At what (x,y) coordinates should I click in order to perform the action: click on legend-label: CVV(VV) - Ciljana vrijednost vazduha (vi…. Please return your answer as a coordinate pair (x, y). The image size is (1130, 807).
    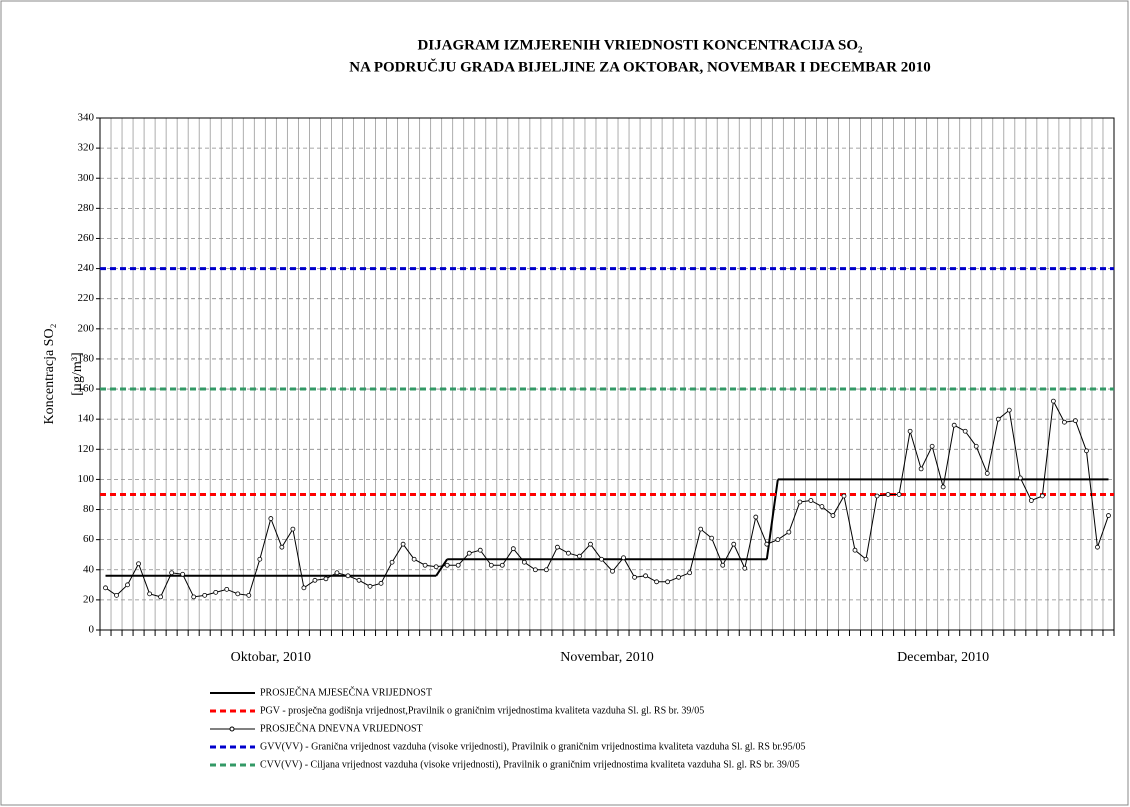
    Looking at the image, I should click on (530, 764).